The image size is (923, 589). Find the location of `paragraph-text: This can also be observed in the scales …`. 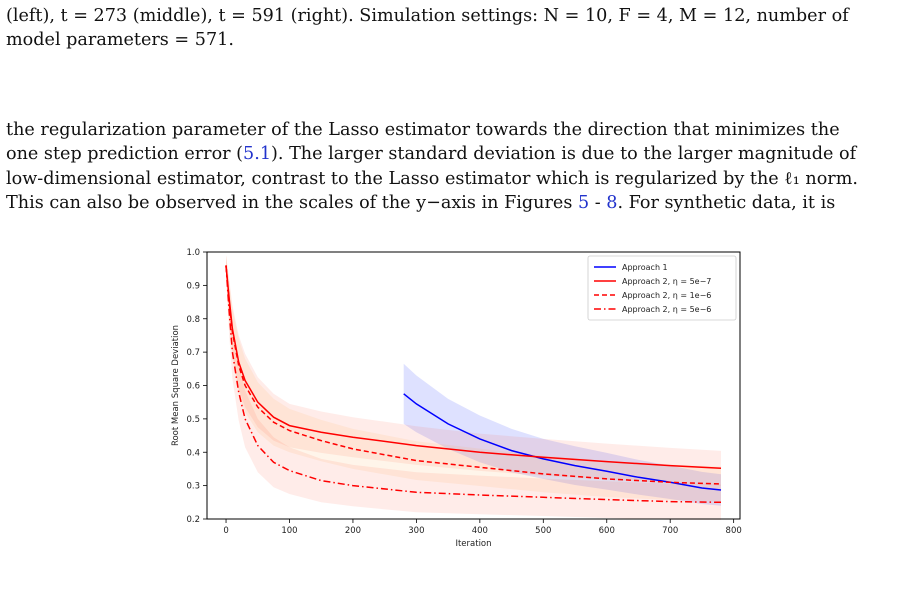

paragraph-text: This can also be observed in the scales … is located at coordinates (292, 203).